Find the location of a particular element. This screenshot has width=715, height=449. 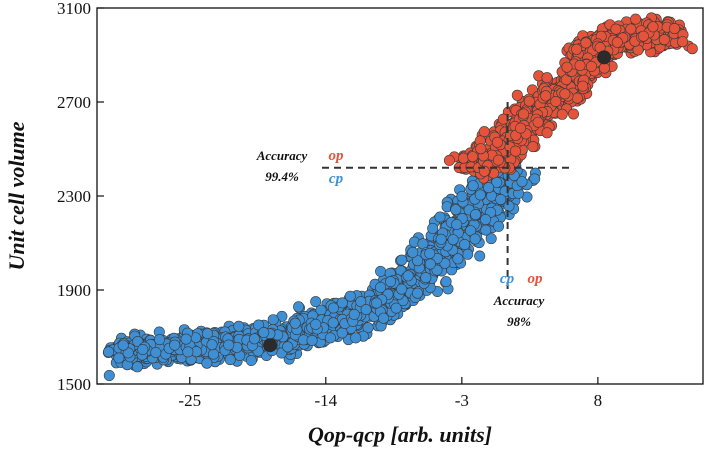

x-tick-label: -3 is located at coordinates (462, 400).